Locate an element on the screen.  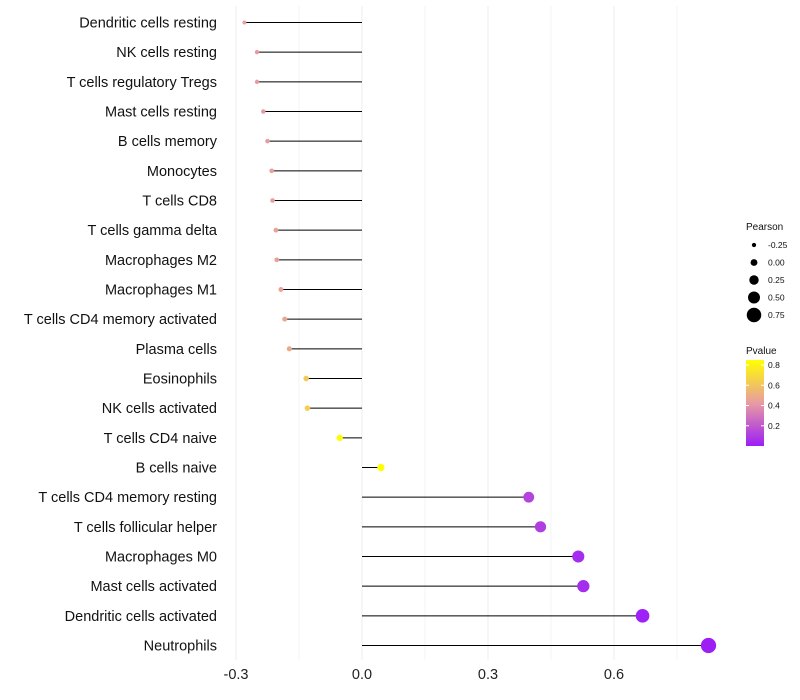
colorbar-label: 0.2 is located at coordinates (774, 426).